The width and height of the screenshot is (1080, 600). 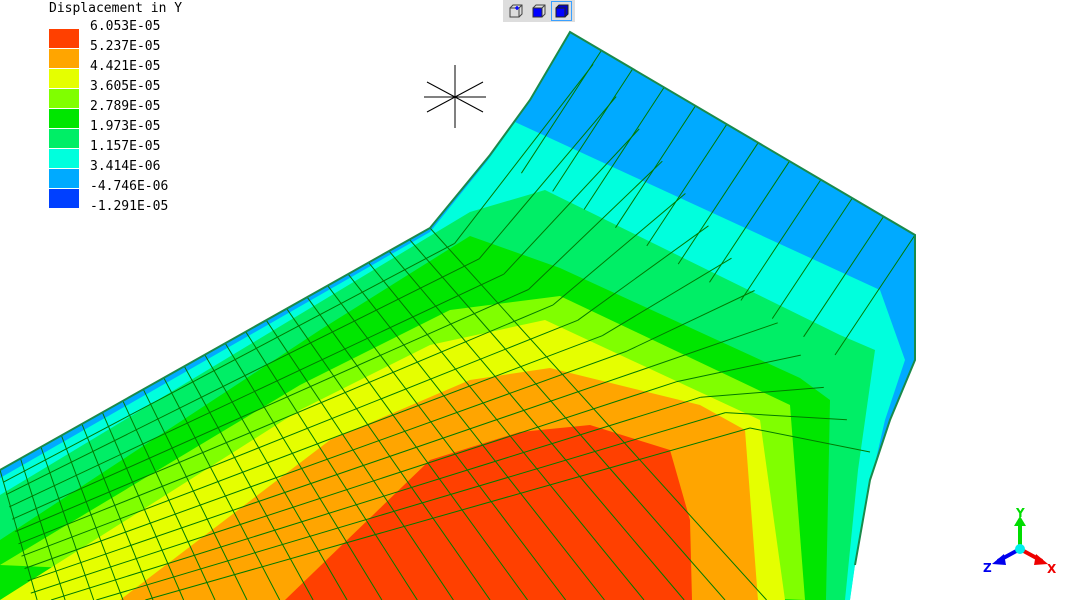 I want to click on legend-row: 3.605E-05, so click(x=115, y=93).